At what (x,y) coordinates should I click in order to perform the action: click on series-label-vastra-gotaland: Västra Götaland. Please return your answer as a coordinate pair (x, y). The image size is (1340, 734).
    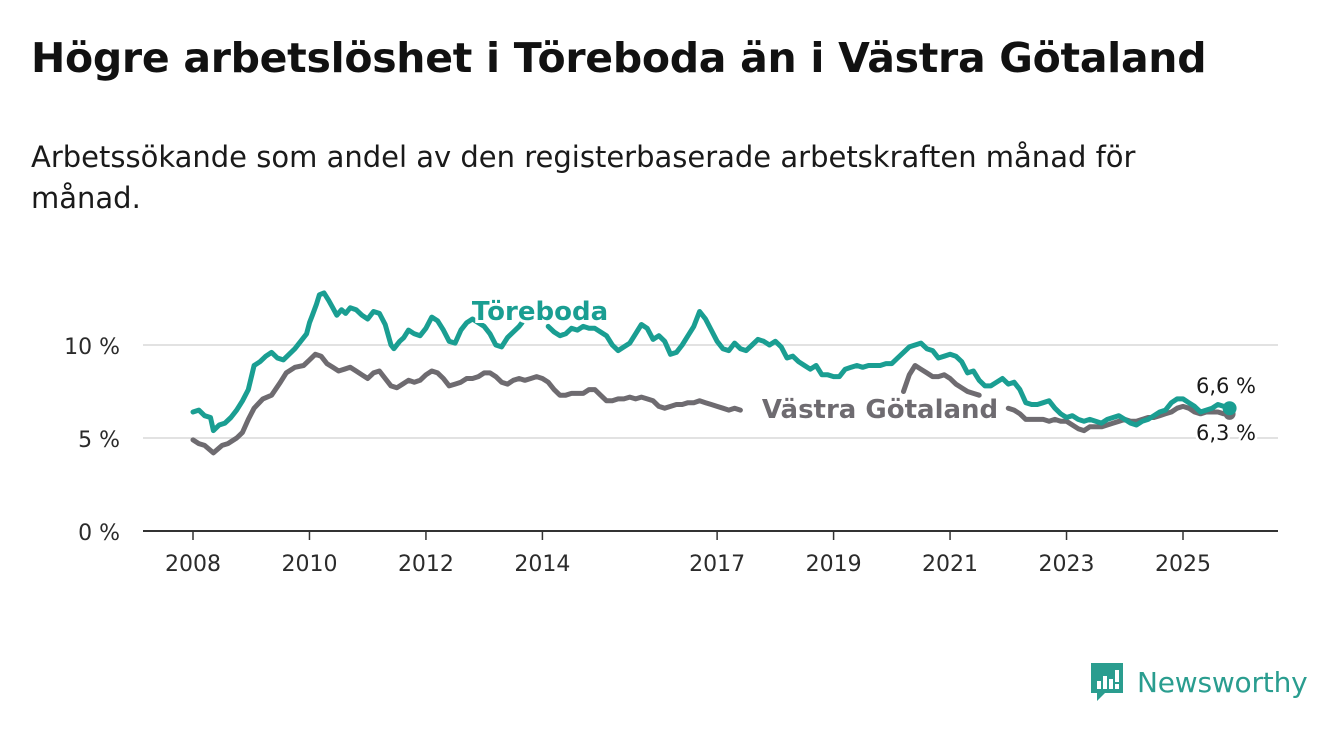
    Looking at the image, I should click on (880, 410).